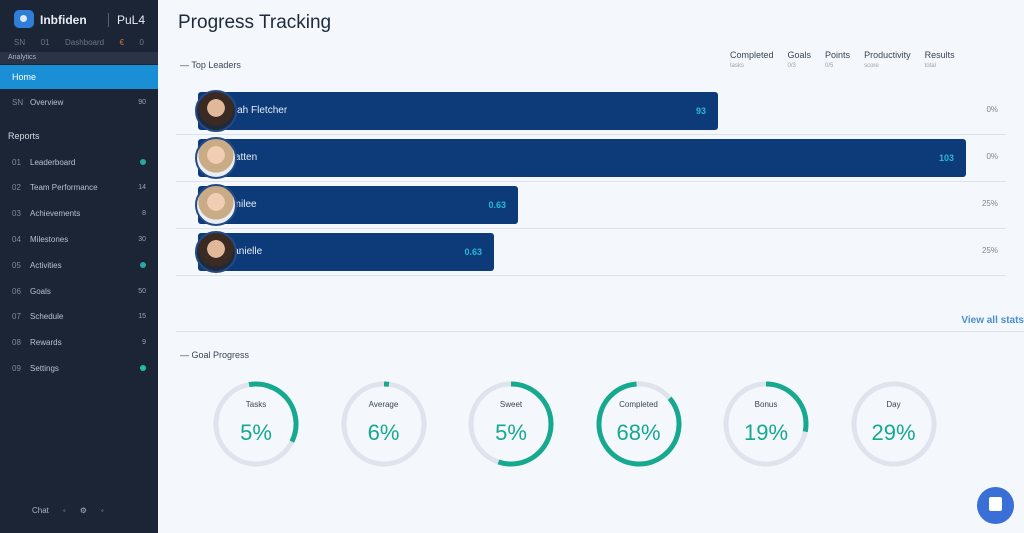  What do you see at coordinates (79, 58) in the screenshot?
I see `section-label: Analytics` at bounding box center [79, 58].